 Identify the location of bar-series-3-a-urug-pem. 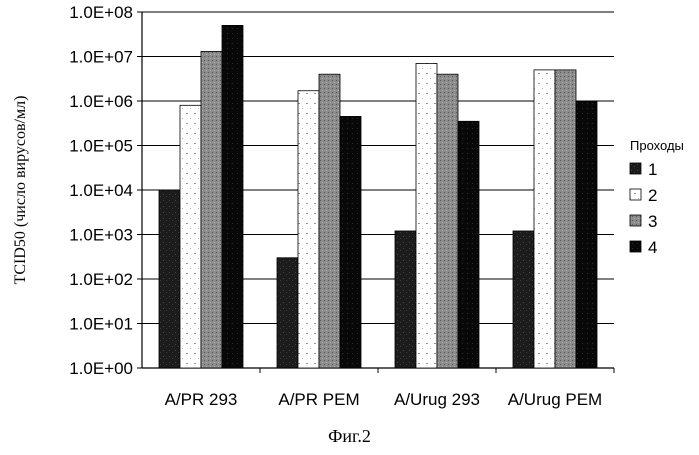
(565, 219).